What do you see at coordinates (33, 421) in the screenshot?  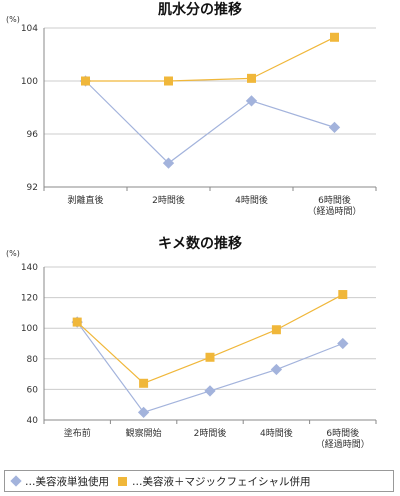 I see `y-tick-label: 40` at bounding box center [33, 421].